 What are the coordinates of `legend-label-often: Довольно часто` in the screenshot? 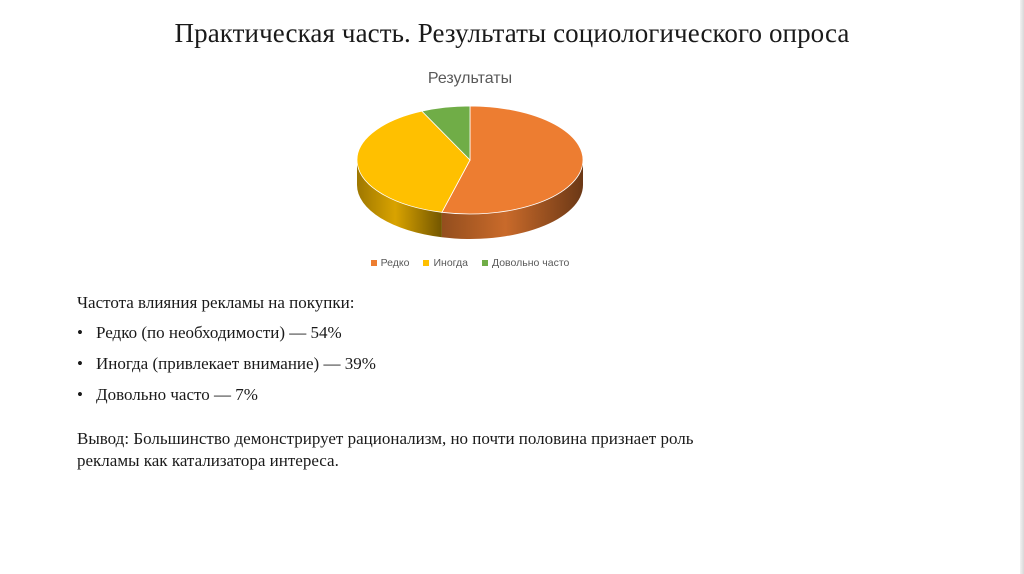 It's located at (530, 263).